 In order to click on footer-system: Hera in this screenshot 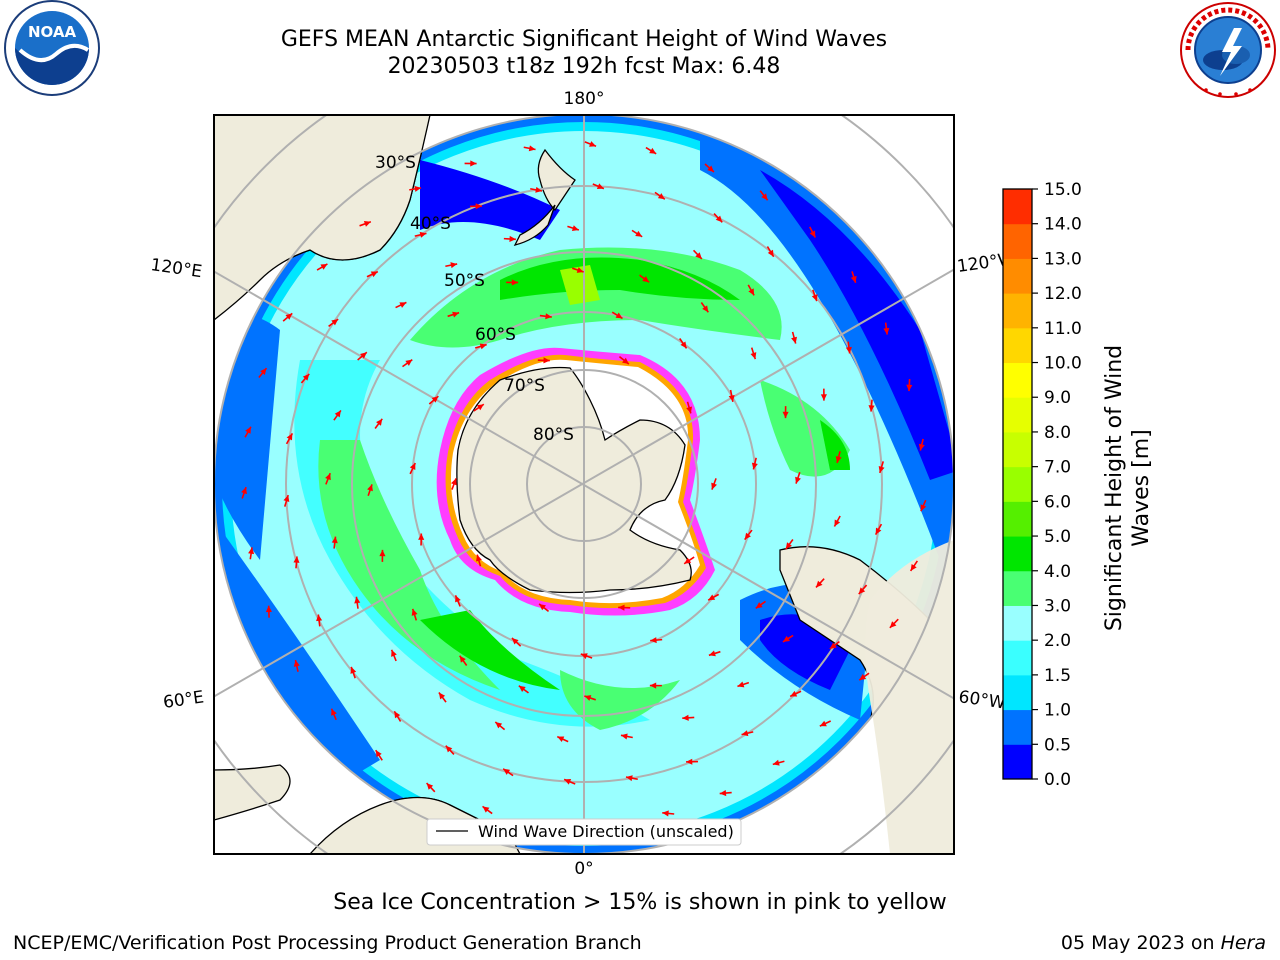, I will do `click(1243, 943)`.